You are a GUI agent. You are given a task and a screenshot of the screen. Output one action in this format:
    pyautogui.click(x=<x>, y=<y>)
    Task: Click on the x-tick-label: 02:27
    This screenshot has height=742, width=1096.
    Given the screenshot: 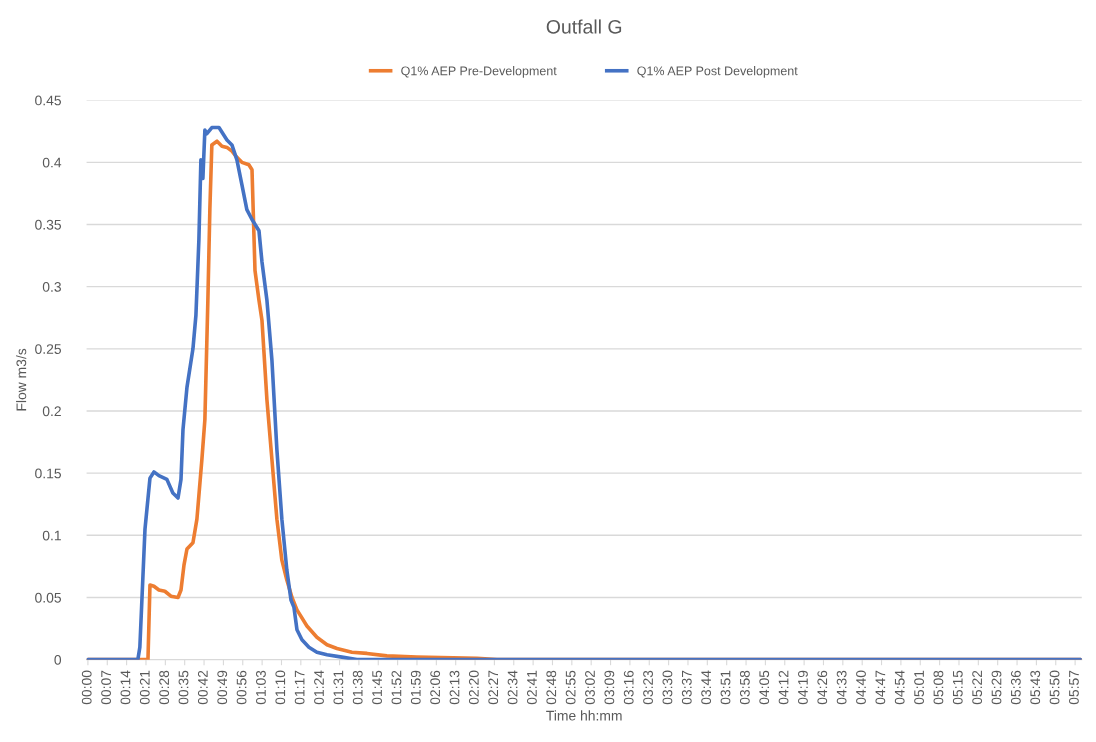 What is the action you would take?
    pyautogui.click(x=493, y=687)
    